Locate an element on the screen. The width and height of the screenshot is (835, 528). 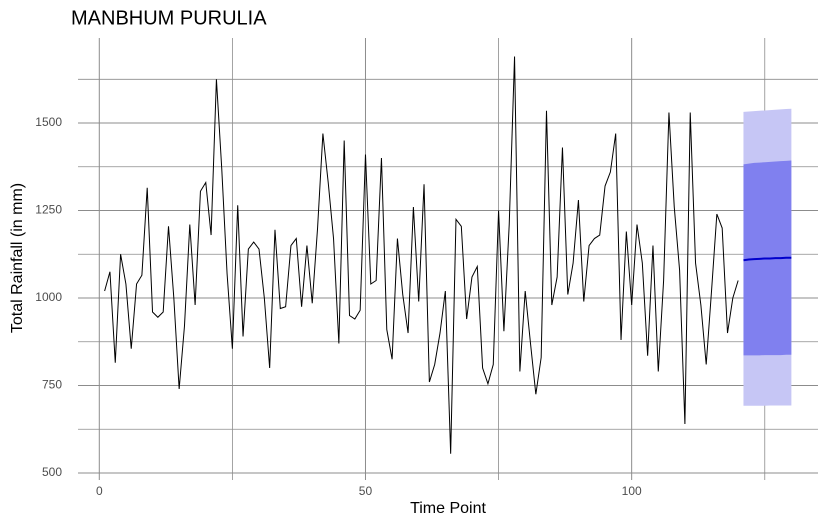
x-tick-label: 0 is located at coordinates (99, 491).